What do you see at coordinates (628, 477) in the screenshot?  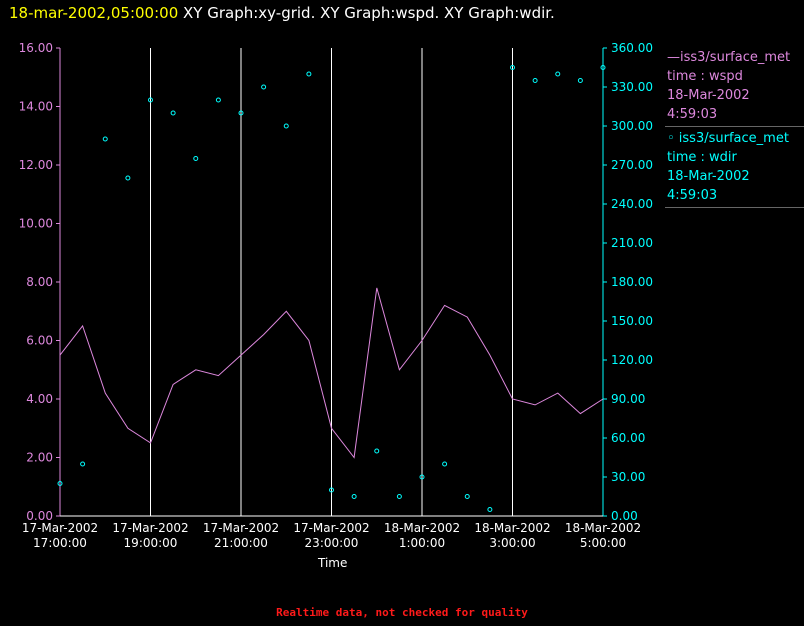 I see `y-right-tick-label: 30.00` at bounding box center [628, 477].